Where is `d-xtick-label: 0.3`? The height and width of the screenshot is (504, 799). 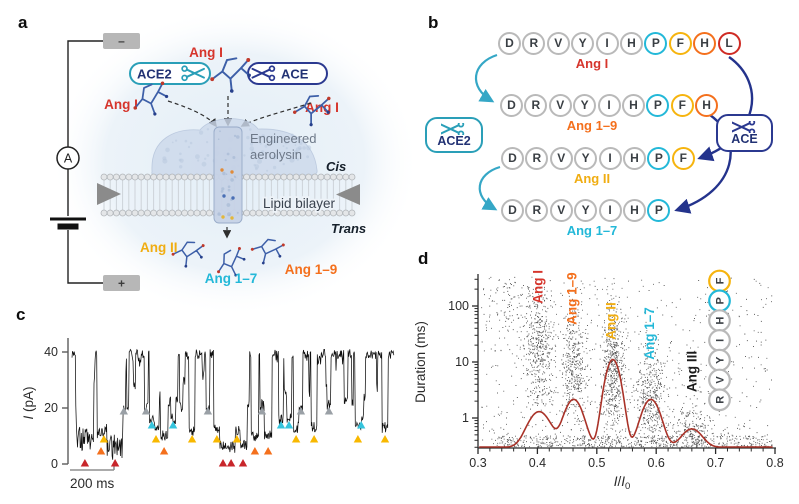 d-xtick-label: 0.3 is located at coordinates (477, 463).